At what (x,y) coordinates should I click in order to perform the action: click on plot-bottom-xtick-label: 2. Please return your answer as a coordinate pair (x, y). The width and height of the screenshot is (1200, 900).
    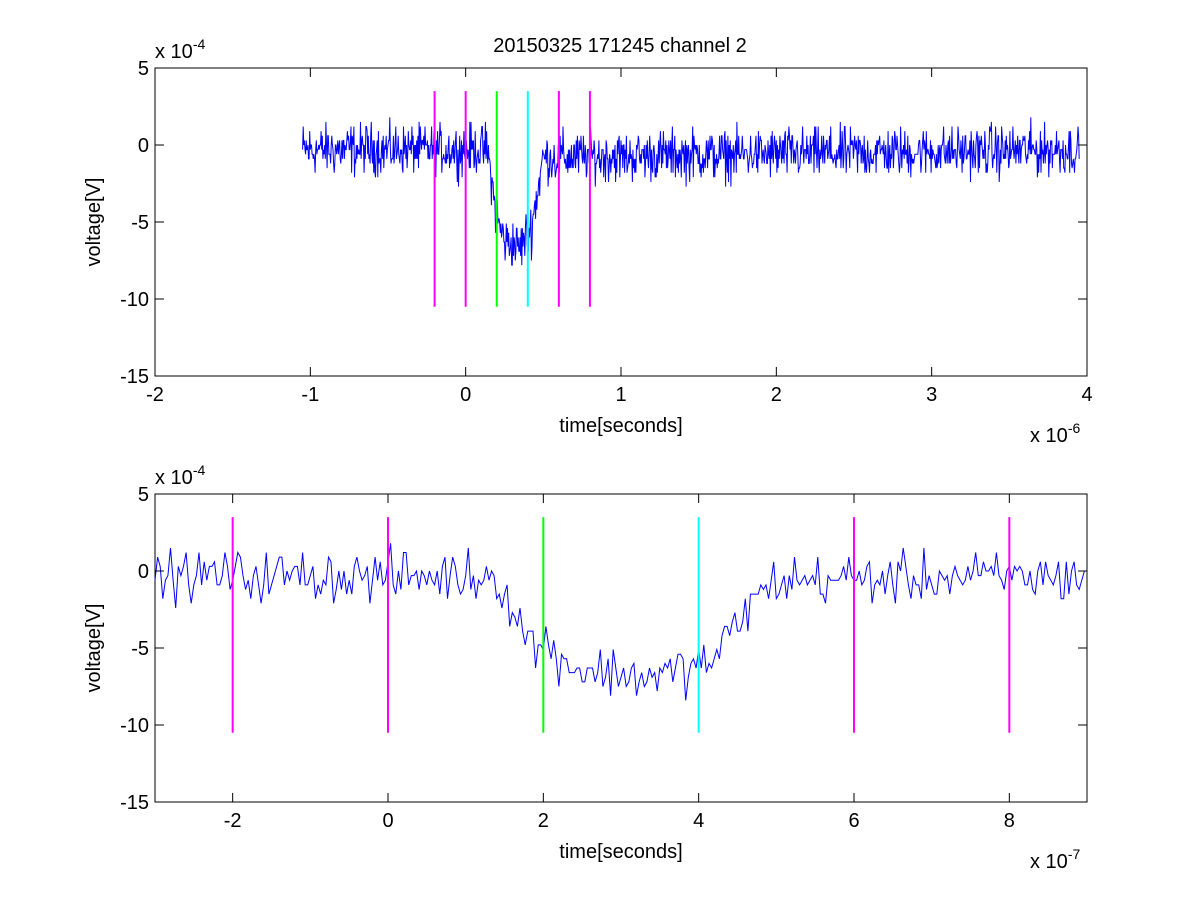
    Looking at the image, I should click on (543, 821).